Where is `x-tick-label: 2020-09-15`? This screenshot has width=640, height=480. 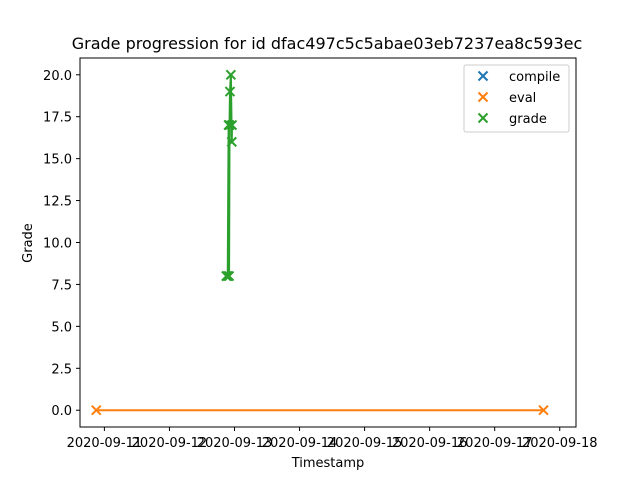 x-tick-label: 2020-09-15 is located at coordinates (365, 443).